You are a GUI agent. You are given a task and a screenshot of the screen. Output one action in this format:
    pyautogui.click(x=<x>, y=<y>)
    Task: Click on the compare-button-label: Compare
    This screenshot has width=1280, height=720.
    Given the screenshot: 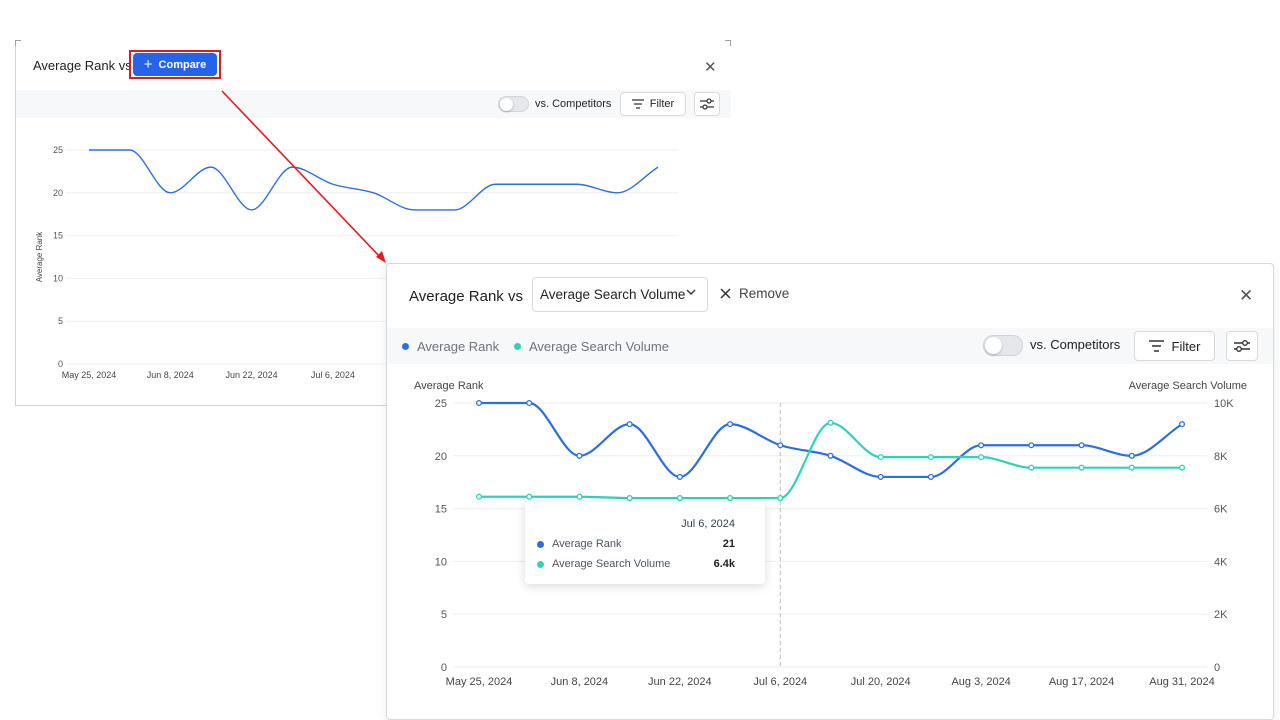 What is the action you would take?
    pyautogui.click(x=182, y=64)
    